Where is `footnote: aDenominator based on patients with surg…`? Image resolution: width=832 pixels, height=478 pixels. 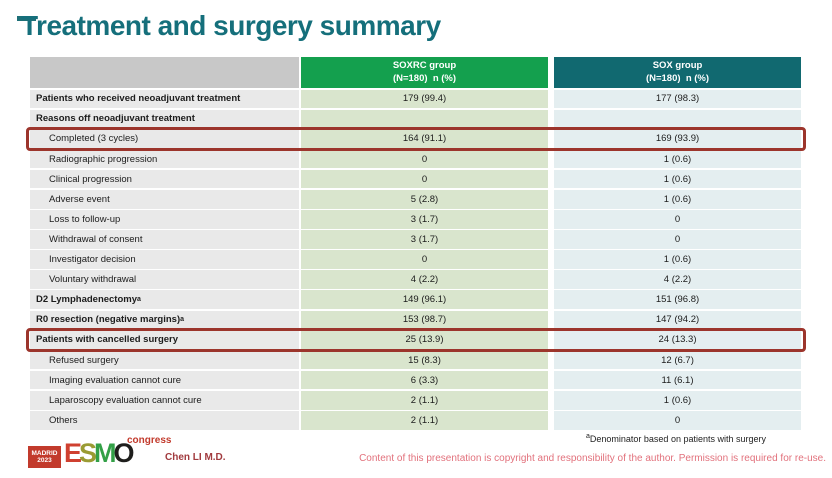
footnote: aDenominator based on patients with surg… is located at coordinates (675, 438).